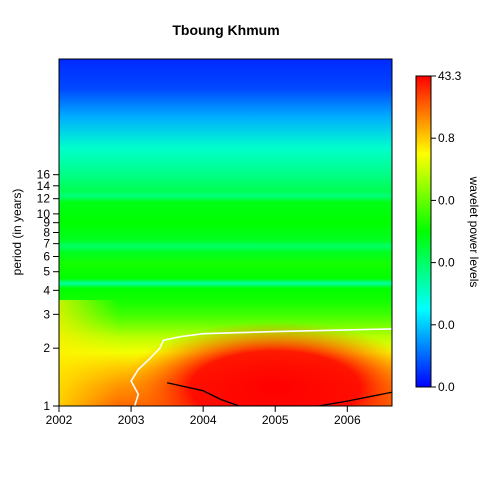 The width and height of the screenshot is (480, 480). What do you see at coordinates (44, 199) in the screenshot?
I see `y-tick-label: 12` at bounding box center [44, 199].